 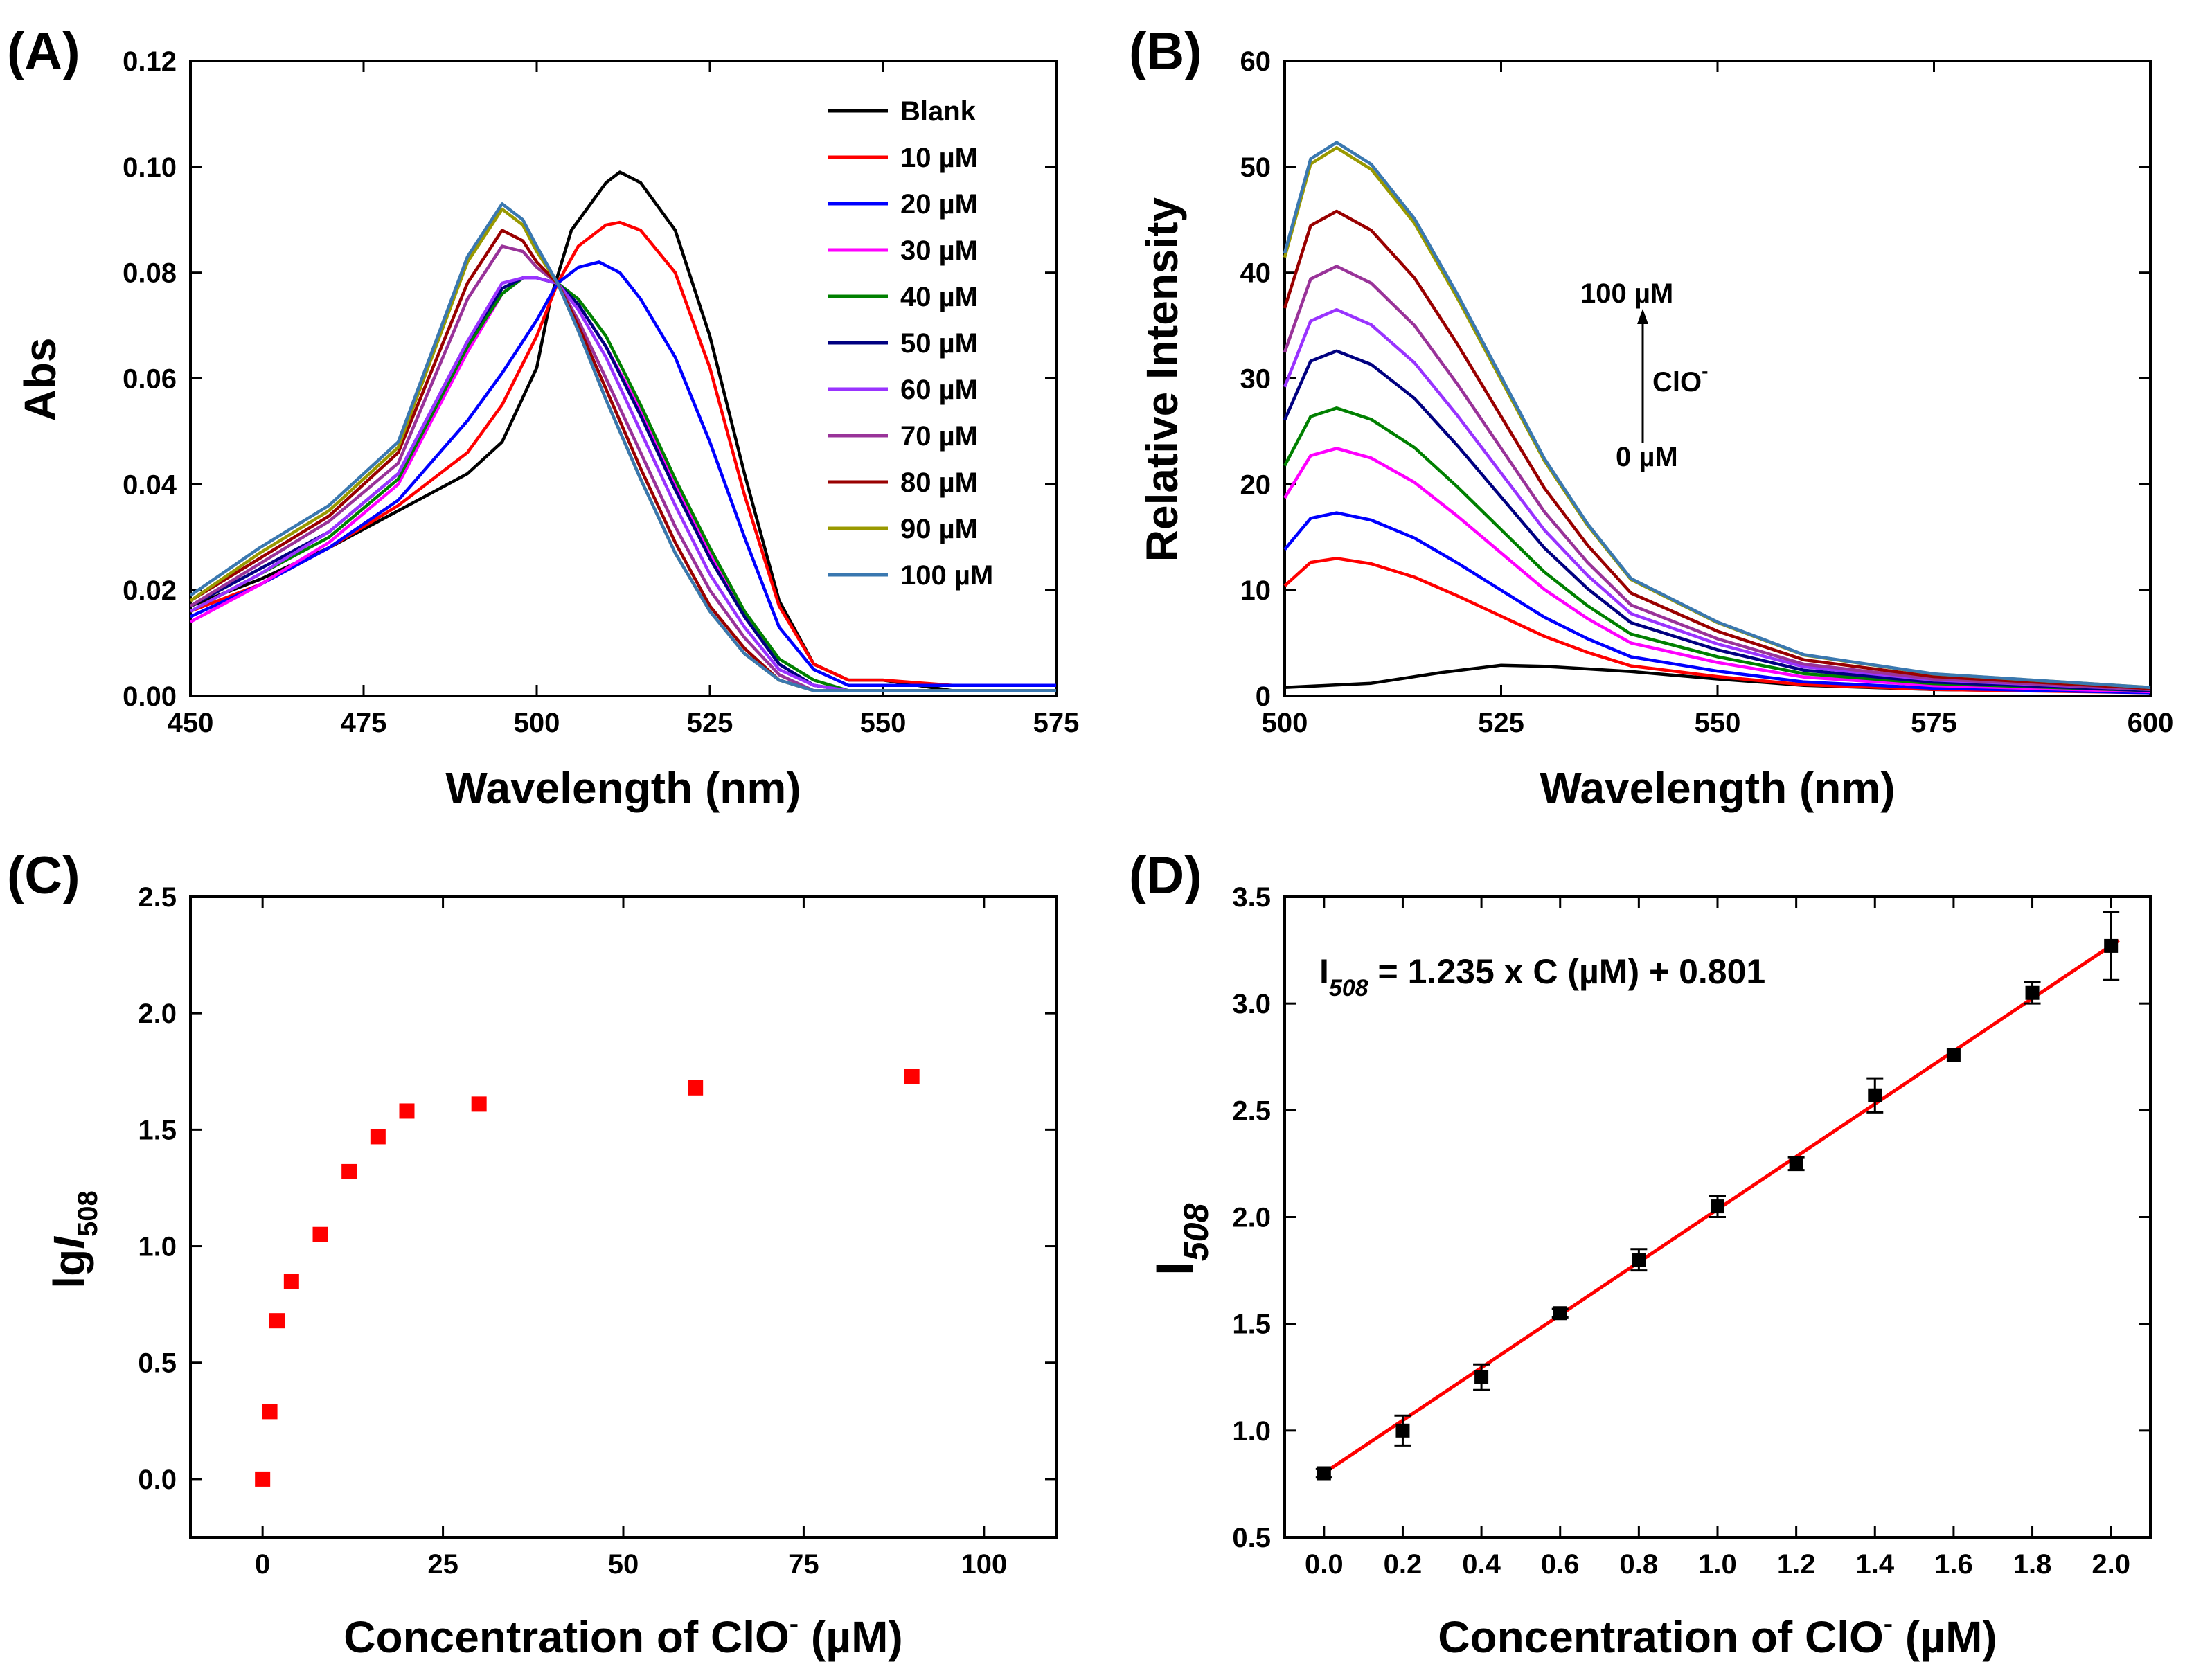 I want to click on legend-entry: 70 µM, so click(x=939, y=436).